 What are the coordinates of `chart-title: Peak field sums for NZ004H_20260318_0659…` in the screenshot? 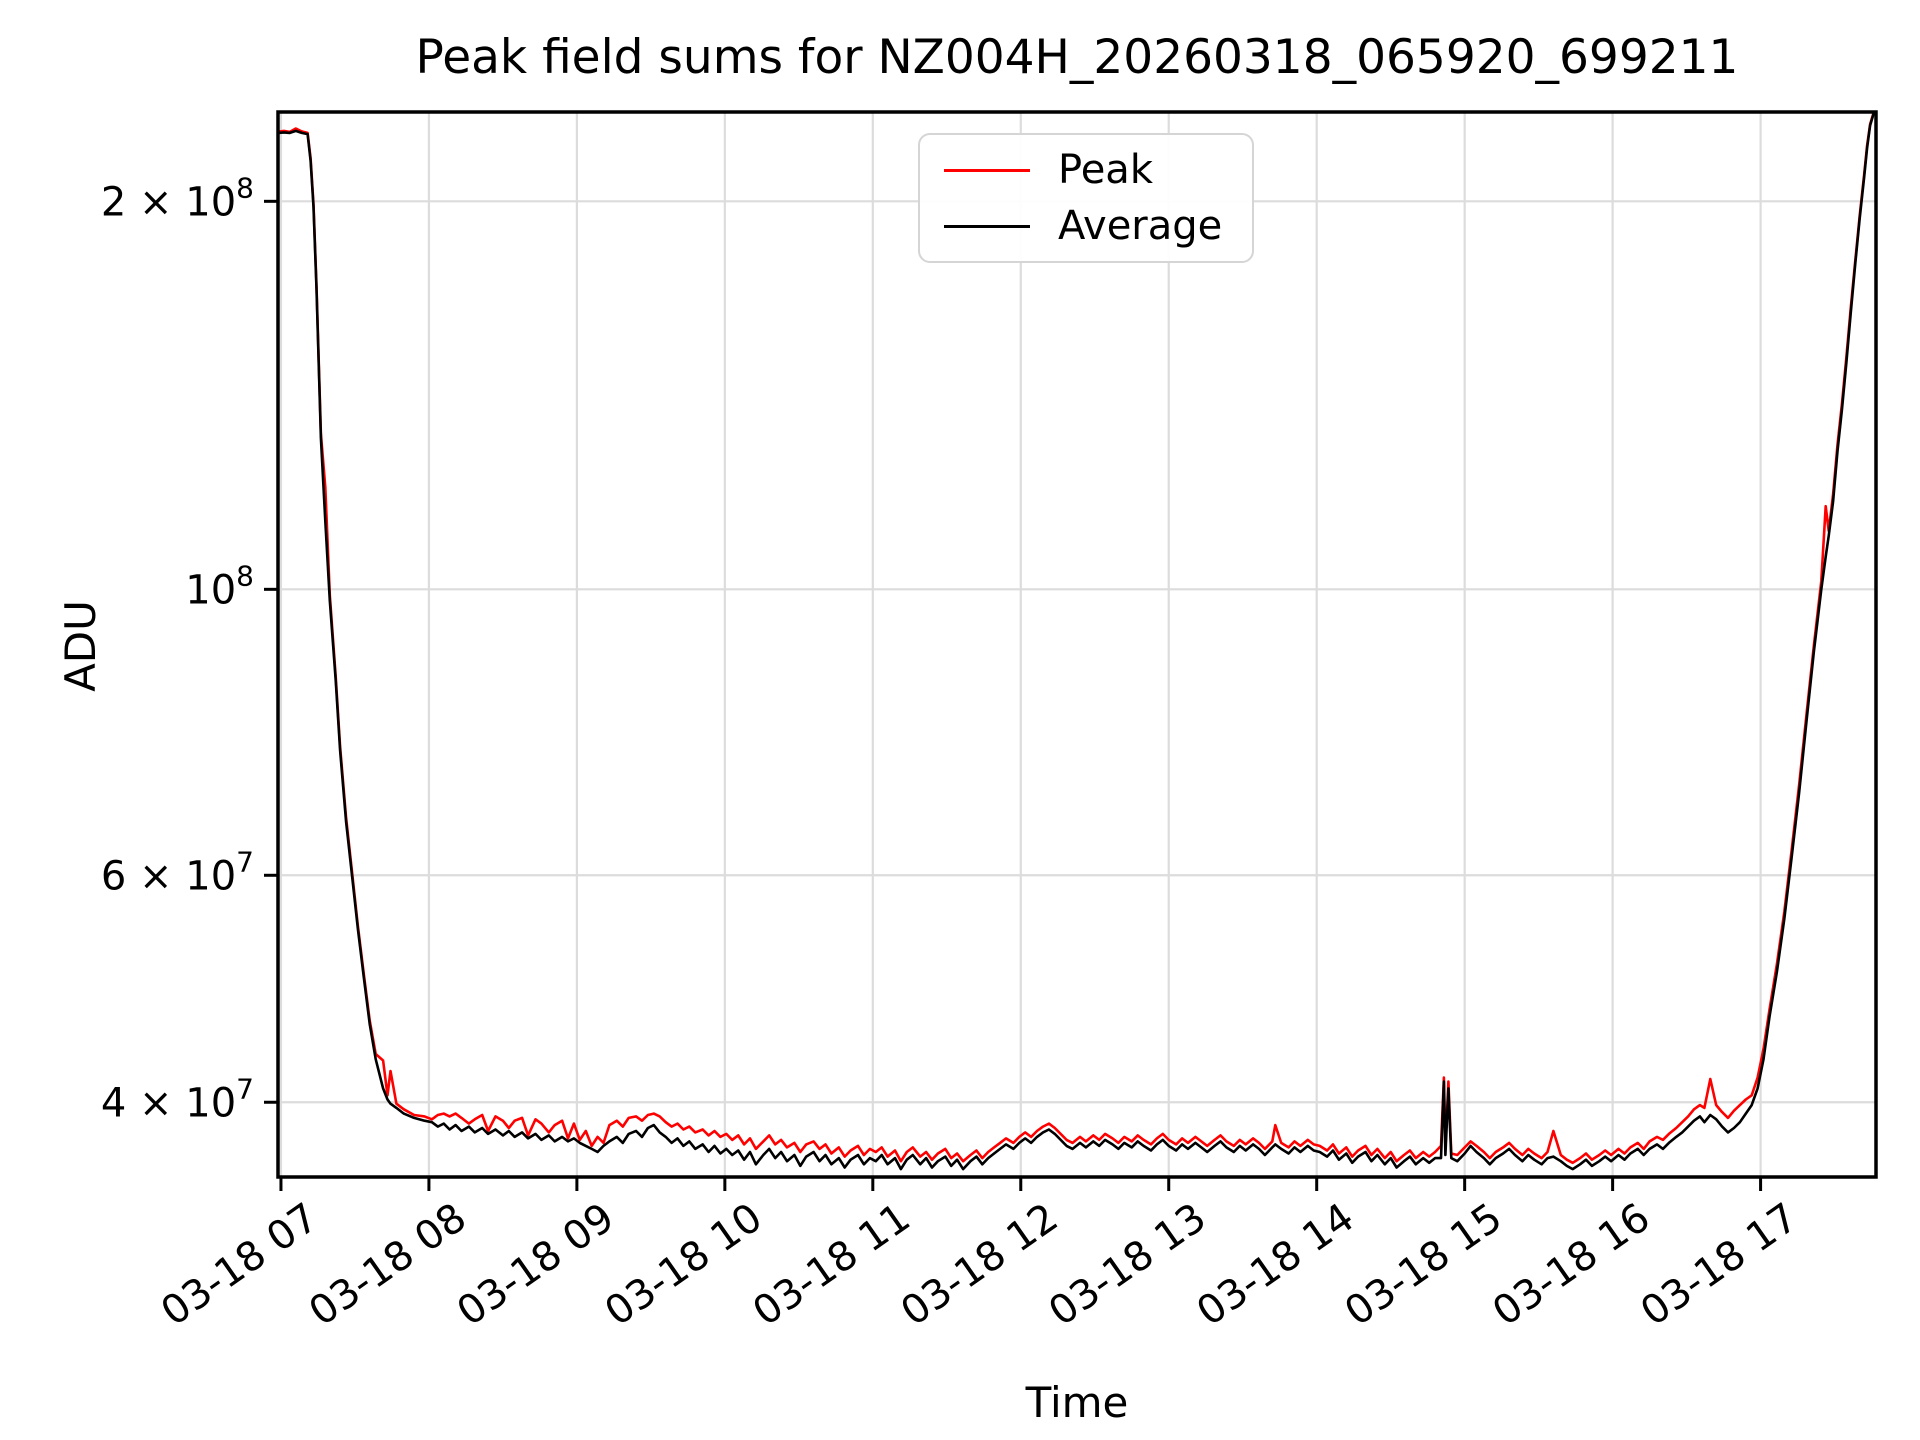 It's located at (1077, 57).